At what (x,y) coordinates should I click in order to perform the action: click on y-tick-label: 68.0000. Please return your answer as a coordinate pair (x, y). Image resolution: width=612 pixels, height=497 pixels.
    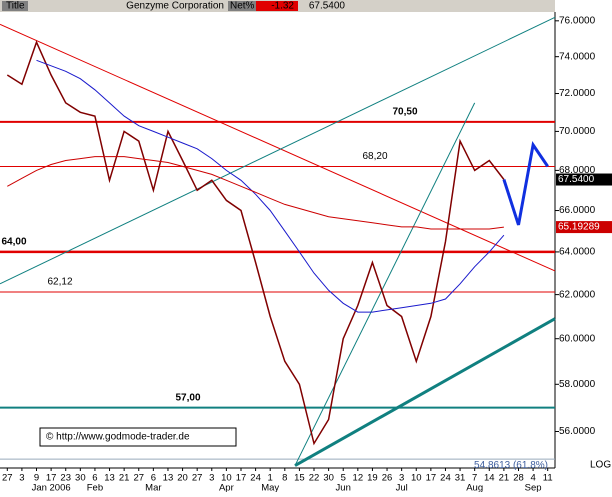
    Looking at the image, I should click on (577, 170).